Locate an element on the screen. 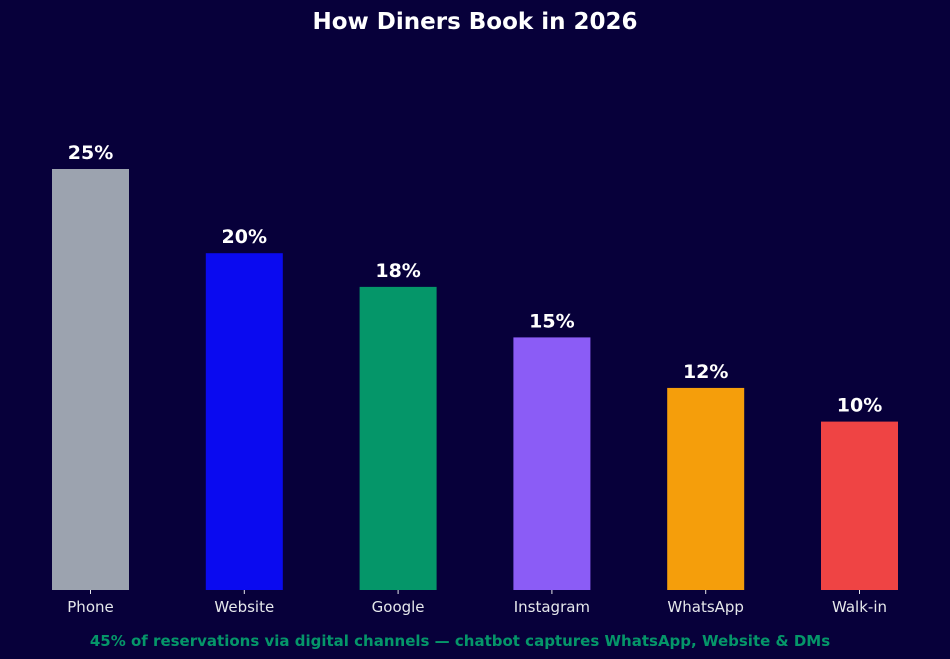  x-tick-label-google: Google is located at coordinates (398, 607).